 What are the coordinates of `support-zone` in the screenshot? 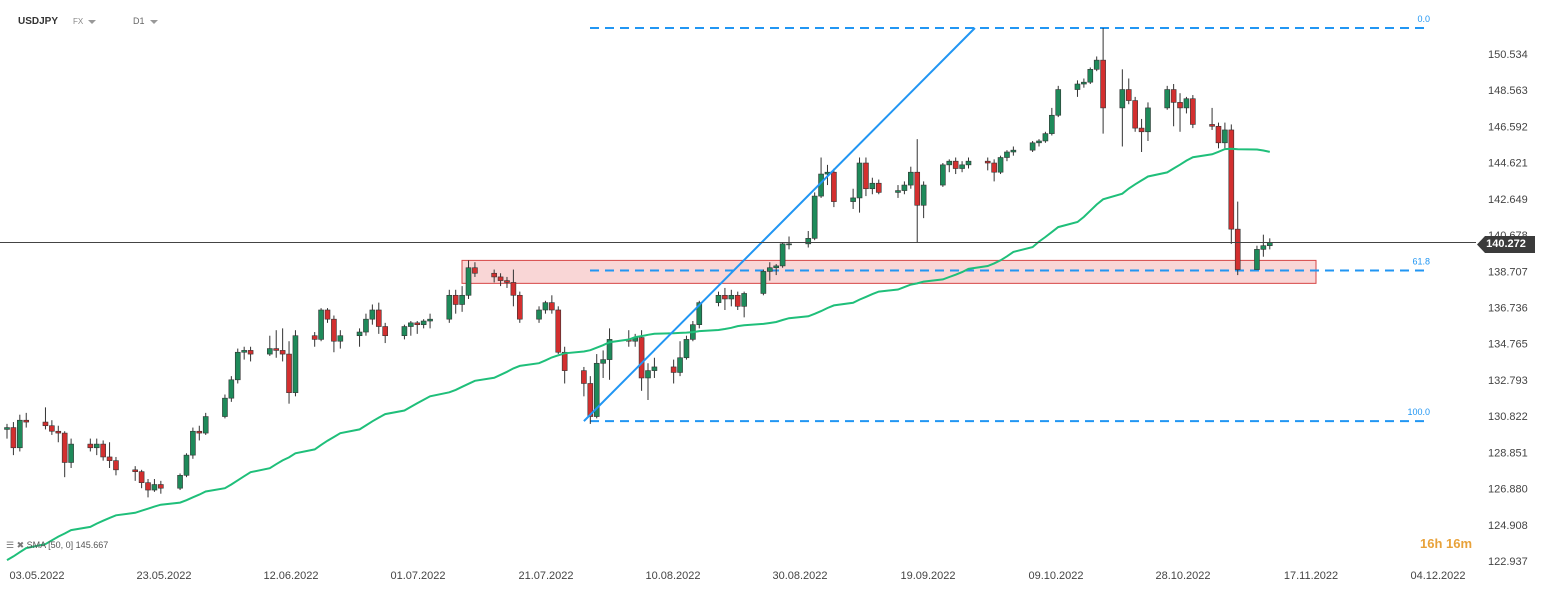 It's located at (889, 271).